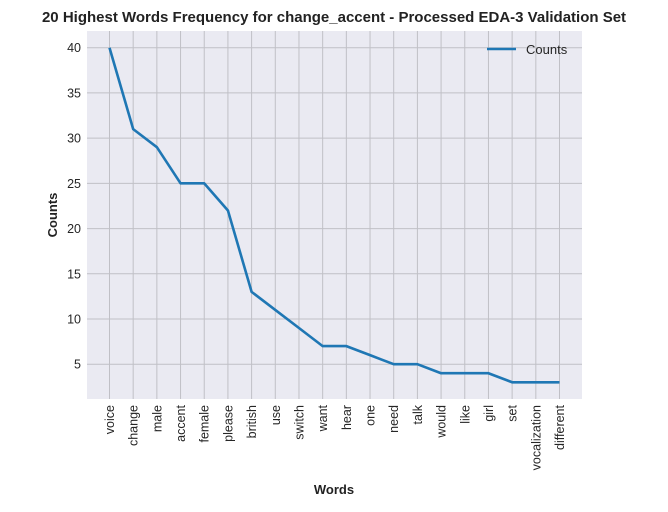 The image size is (668, 512). What do you see at coordinates (228, 423) in the screenshot?
I see `x-tick-label: please` at bounding box center [228, 423].